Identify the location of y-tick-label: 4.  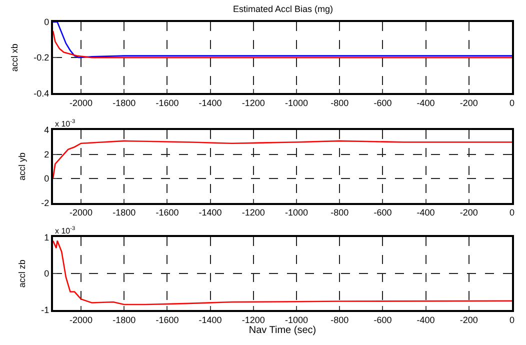
(47, 130).